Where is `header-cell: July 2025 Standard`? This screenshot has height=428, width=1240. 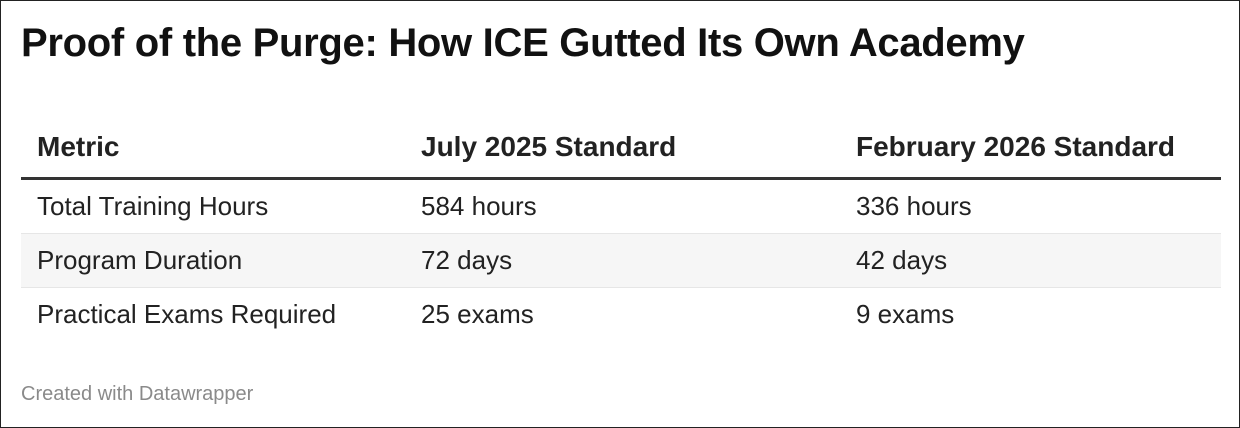
header-cell: July 2025 Standard is located at coordinates (622, 148).